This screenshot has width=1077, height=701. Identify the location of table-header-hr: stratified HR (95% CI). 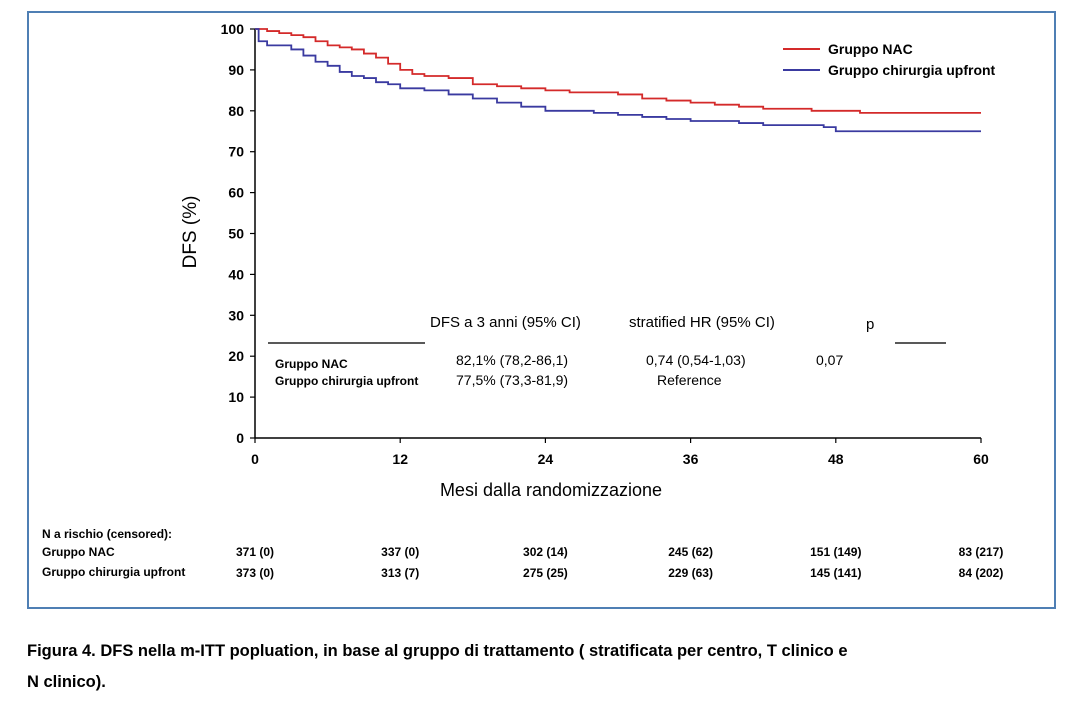
(702, 322).